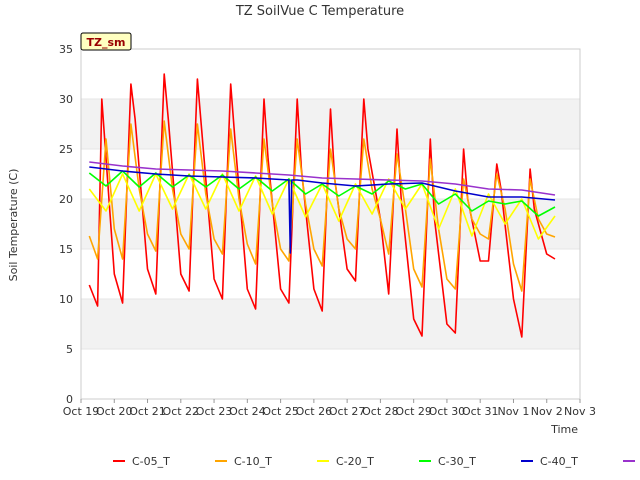  Describe the element at coordinates (114, 411) in the screenshot. I see `x-tick-label: Oct 20` at that location.